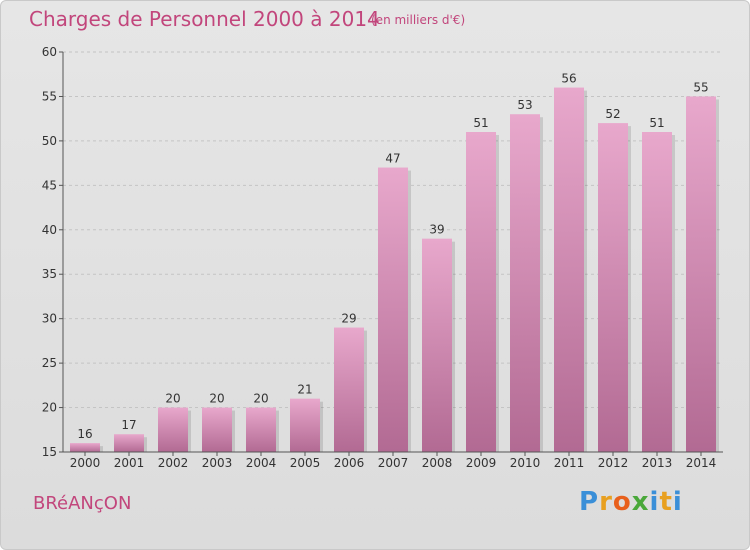 This screenshot has height=550, width=750. I want to click on x-tick-label: 2014, so click(701, 463).